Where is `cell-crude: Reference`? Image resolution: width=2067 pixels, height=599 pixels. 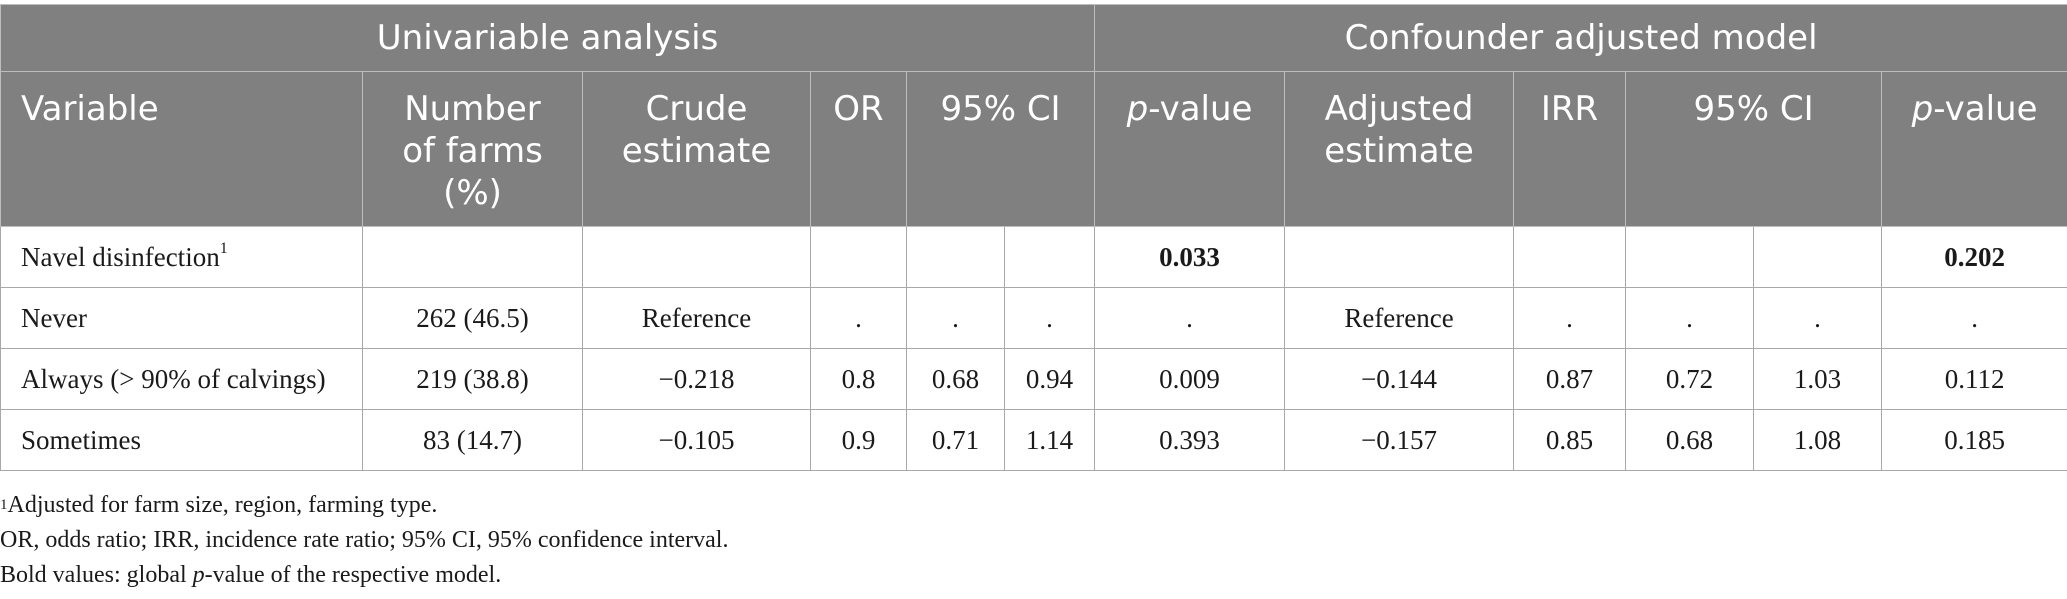
cell-crude: Reference is located at coordinates (696, 318).